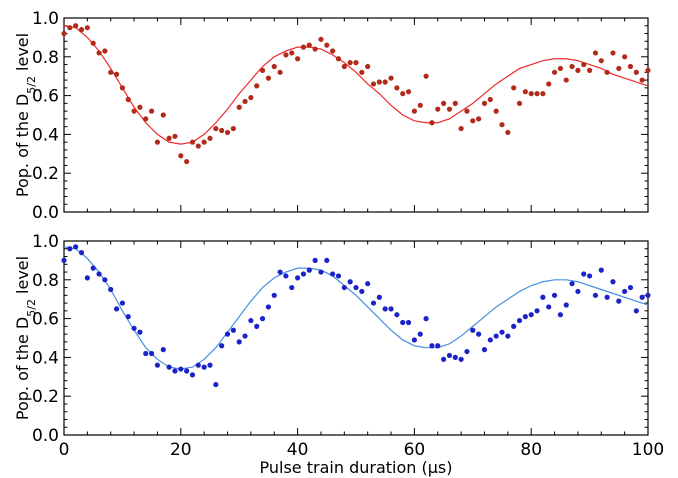 Image resolution: width=678 pixels, height=478 pixels. I want to click on y-tick-label: 0.6, so click(45, 97).